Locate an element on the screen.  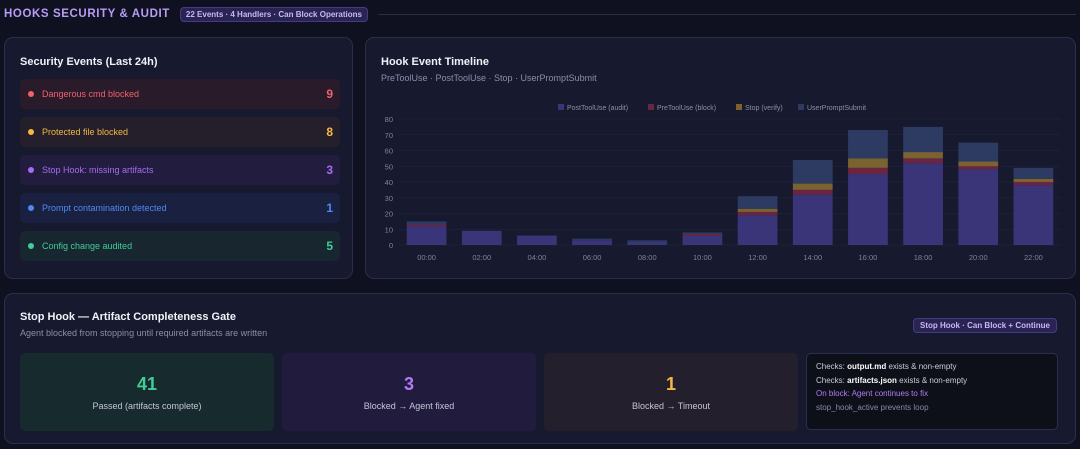
stat-card-timeout: 1 Blocked → Timeout is located at coordinates (671, 392).